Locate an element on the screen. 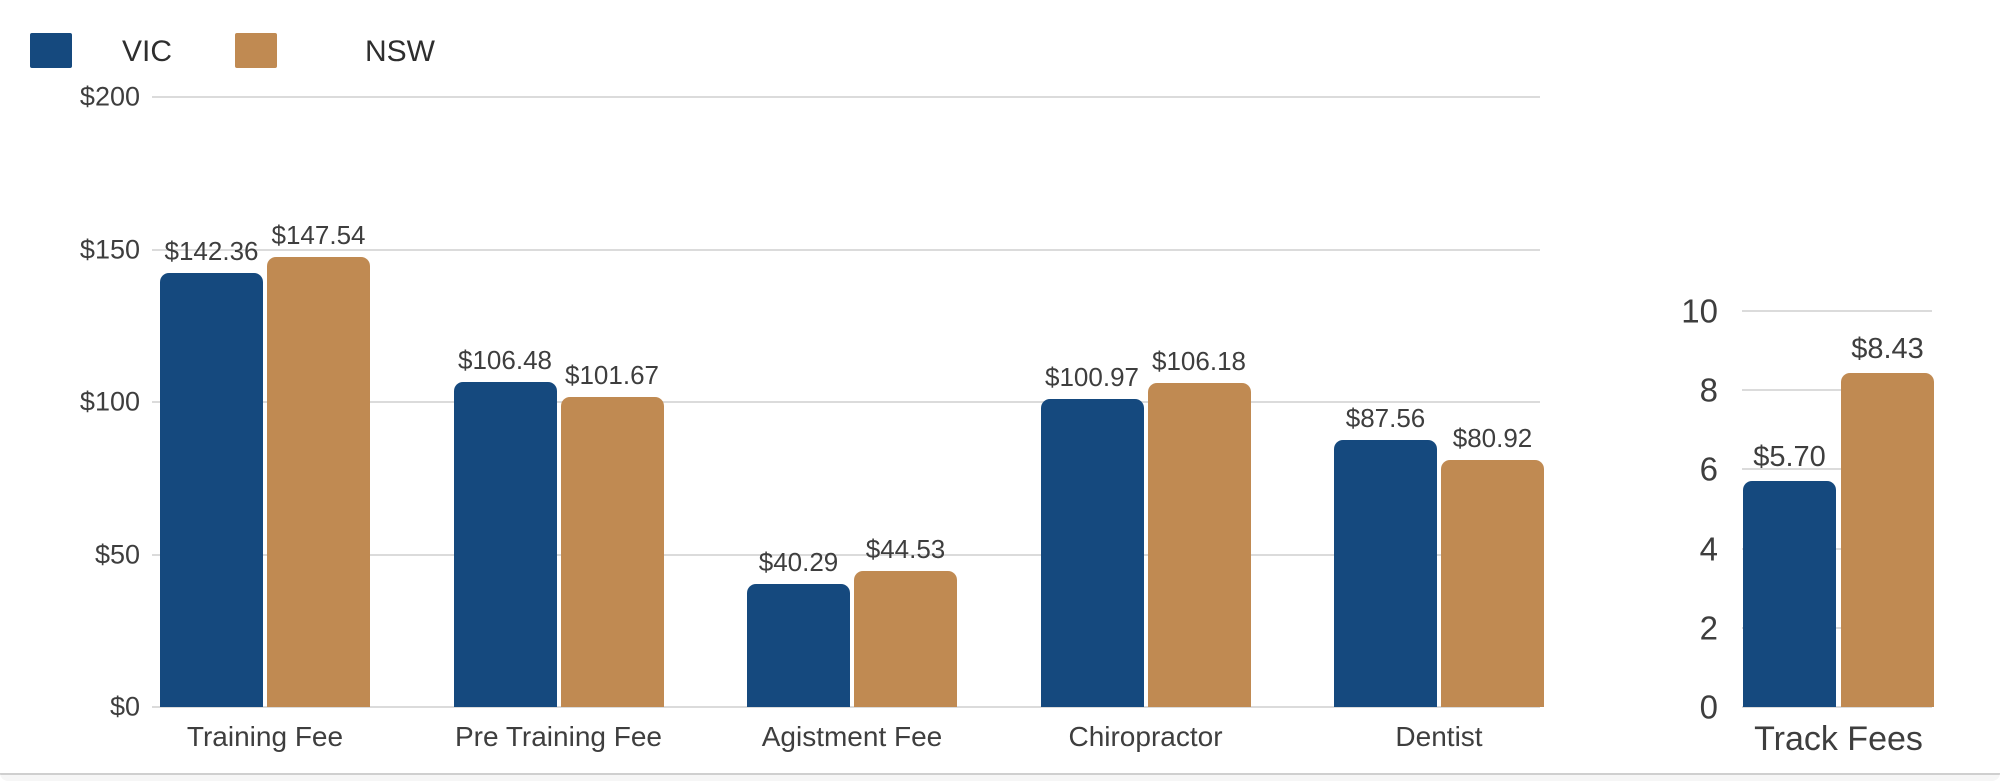 Image resolution: width=2000 pixels, height=781 pixels. x-axis-label-training-fee: Training Fee is located at coordinates (265, 736).